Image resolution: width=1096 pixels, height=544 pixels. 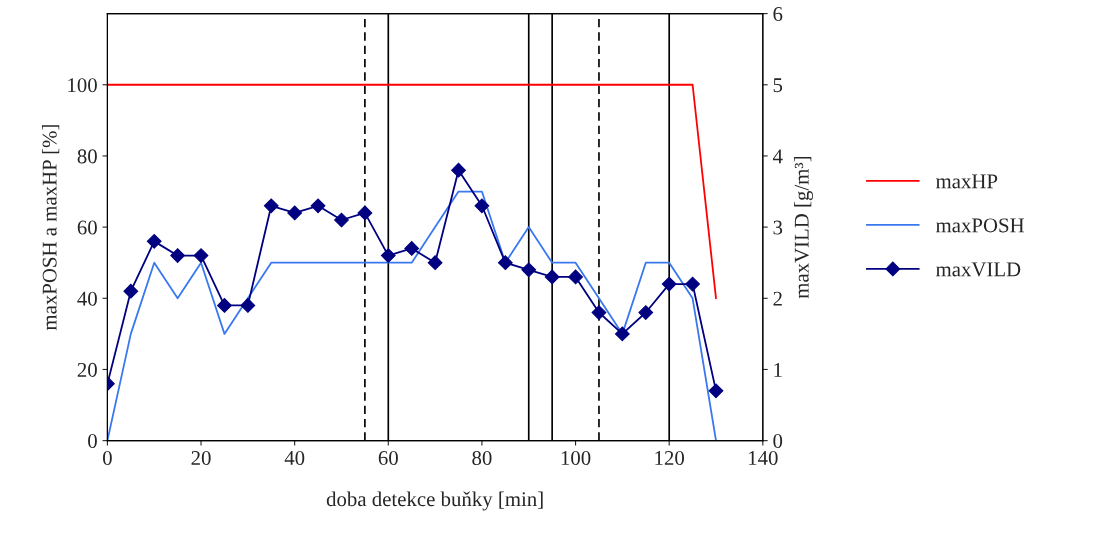 What do you see at coordinates (201, 458) in the screenshot?
I see `x-tick-label: 20` at bounding box center [201, 458].